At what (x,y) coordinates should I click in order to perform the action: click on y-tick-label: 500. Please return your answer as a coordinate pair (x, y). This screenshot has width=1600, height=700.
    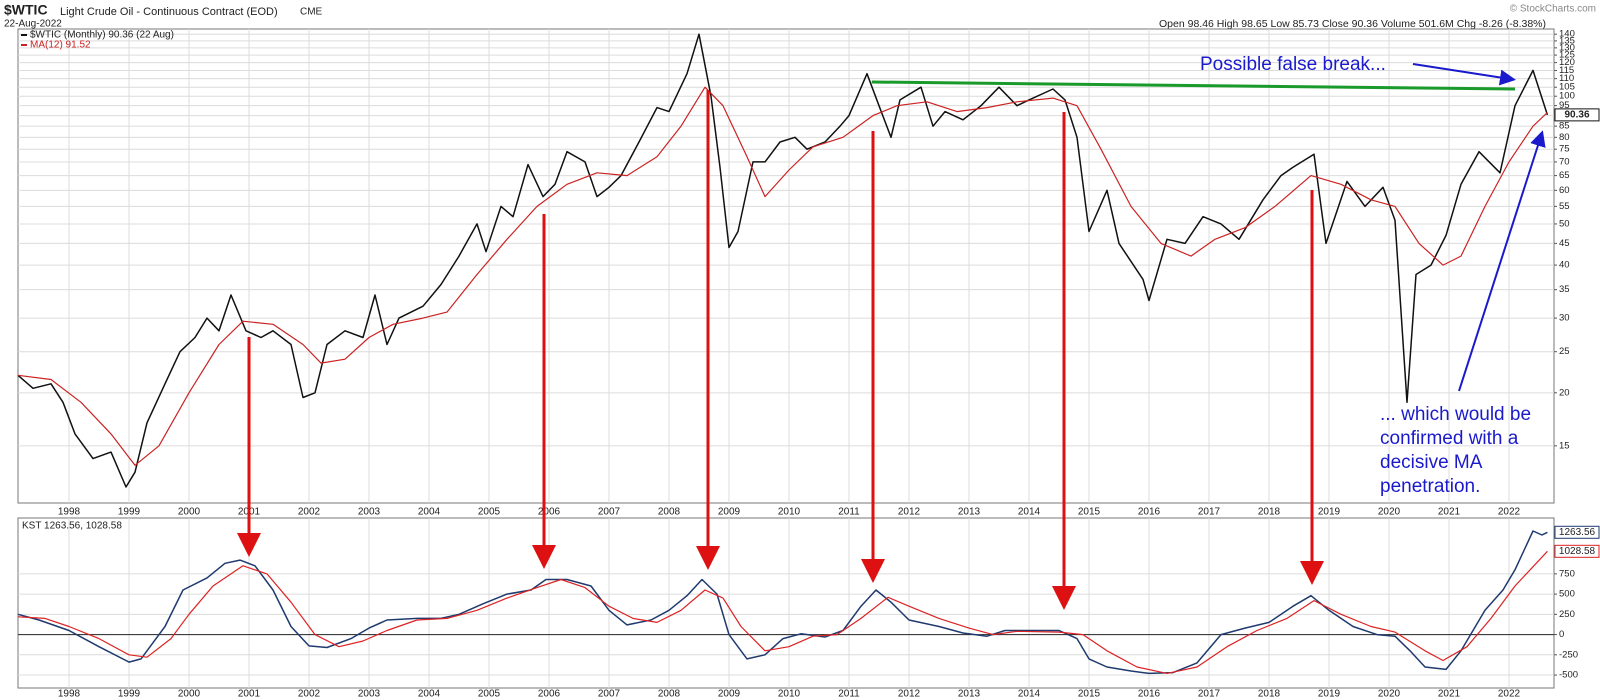
    Looking at the image, I should click on (1567, 594).